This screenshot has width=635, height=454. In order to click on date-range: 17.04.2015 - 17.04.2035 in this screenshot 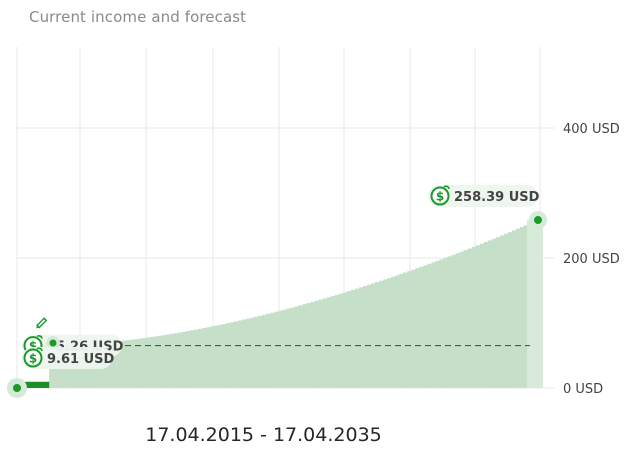, I will do `click(263, 435)`.